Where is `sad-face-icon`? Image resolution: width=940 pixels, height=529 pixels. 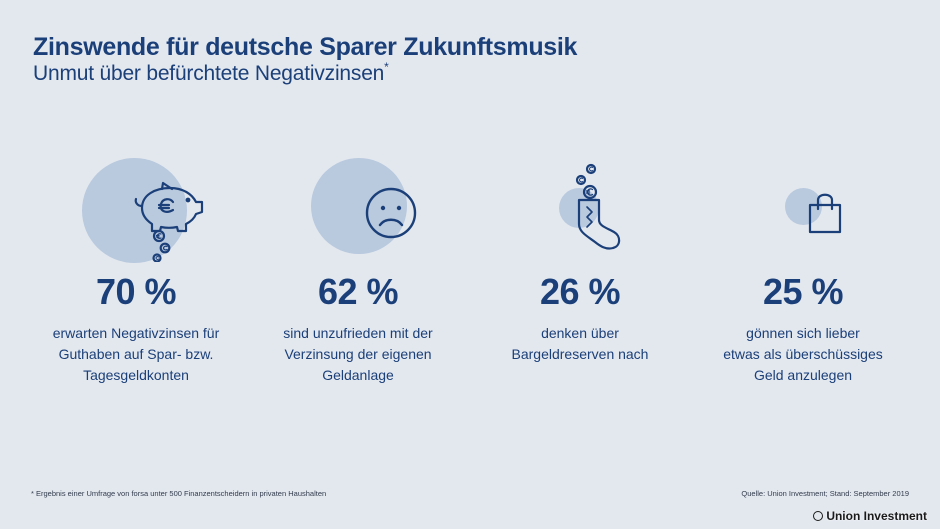
sad-face-icon is located at coordinates (391, 213).